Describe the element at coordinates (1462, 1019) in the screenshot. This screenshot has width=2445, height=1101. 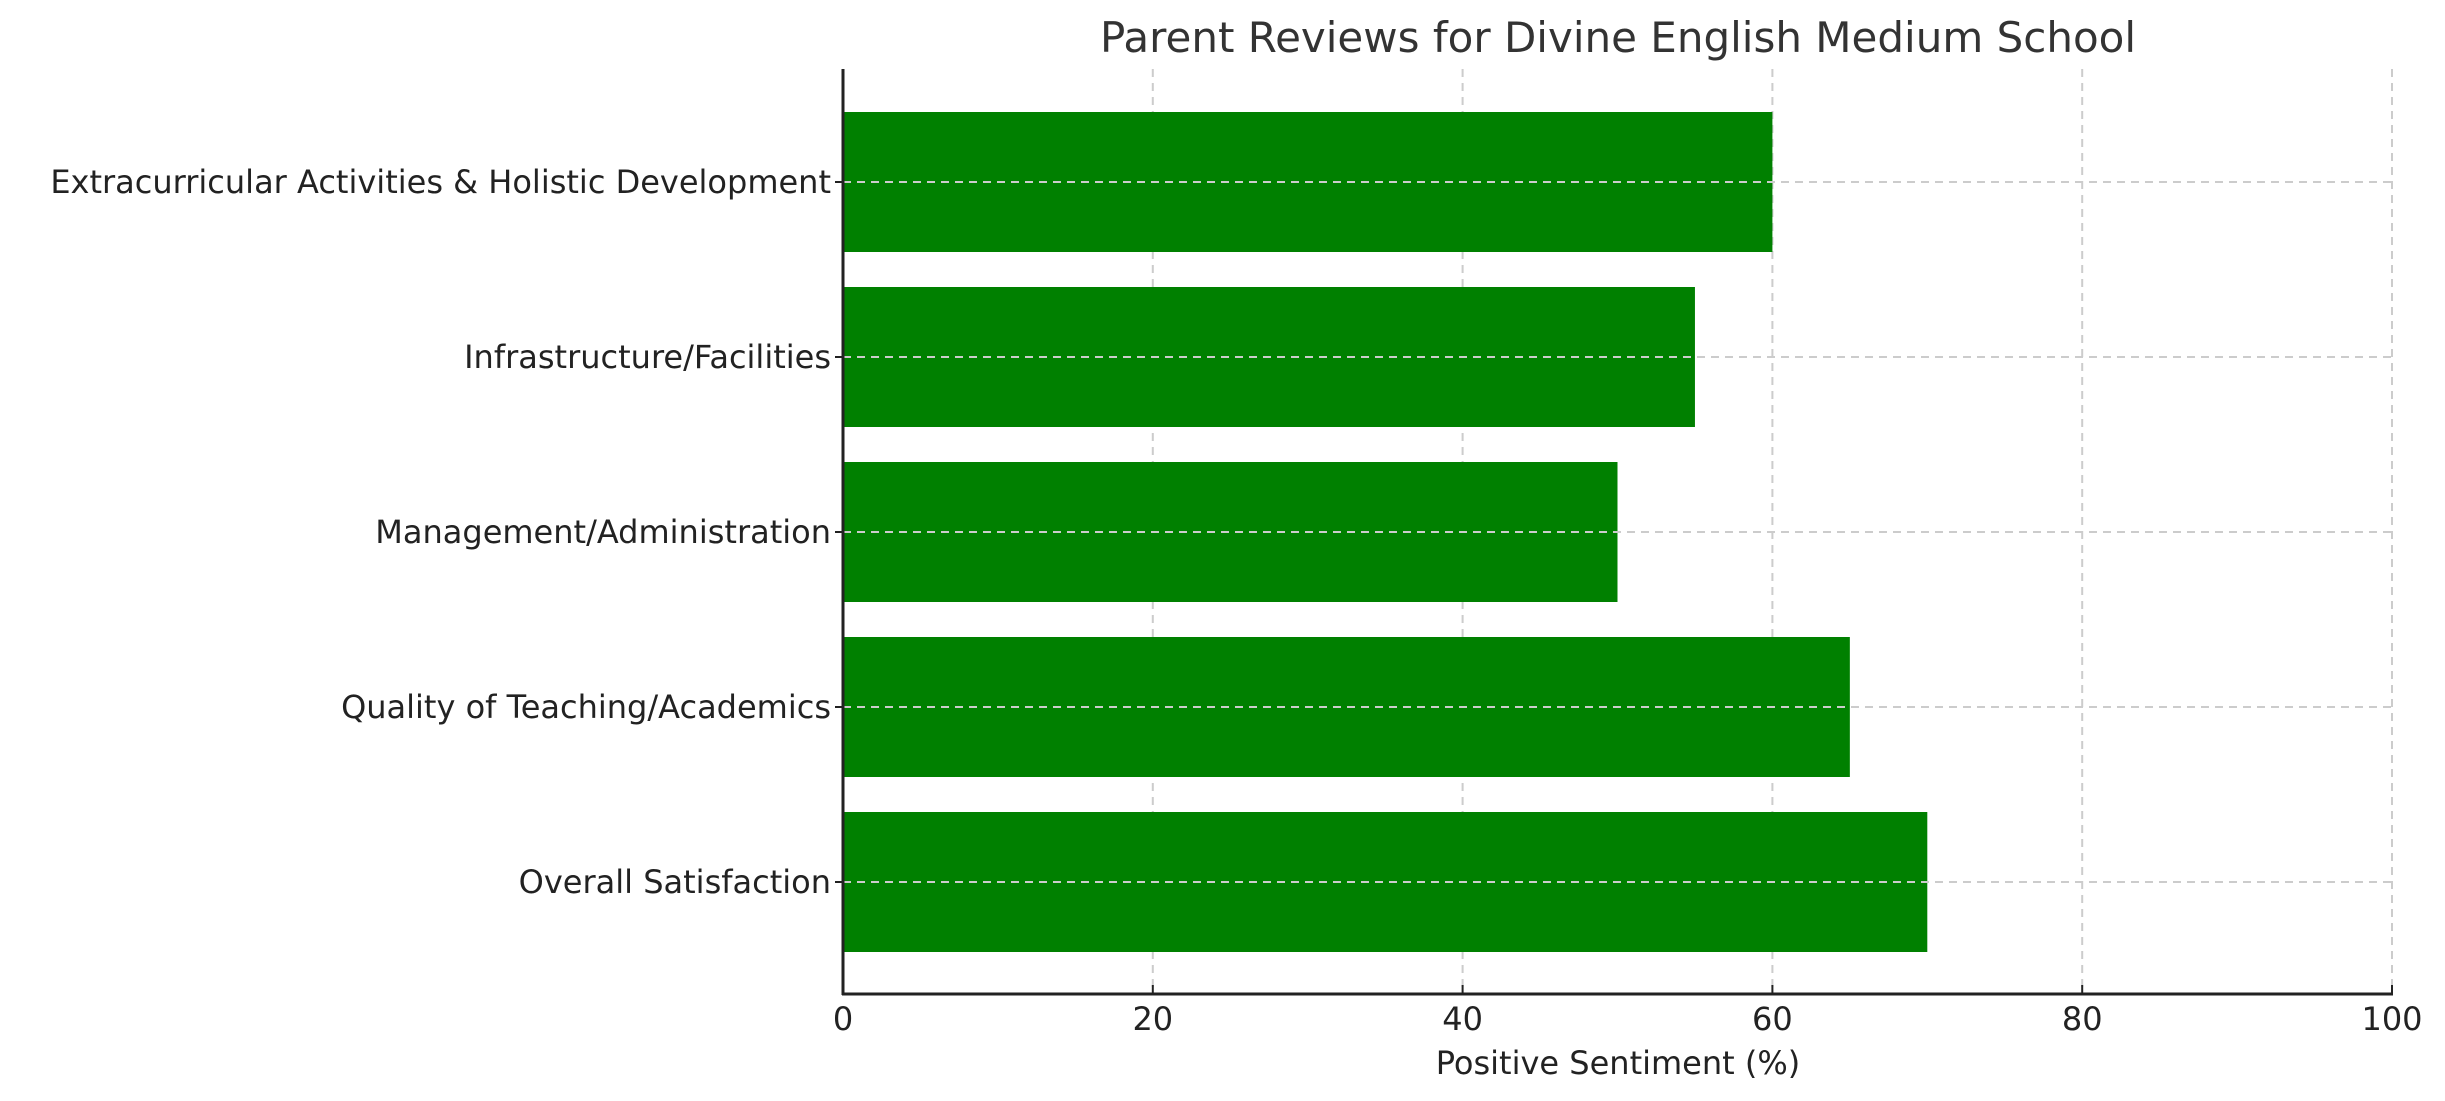
I see `x-tick-label: 40` at that location.